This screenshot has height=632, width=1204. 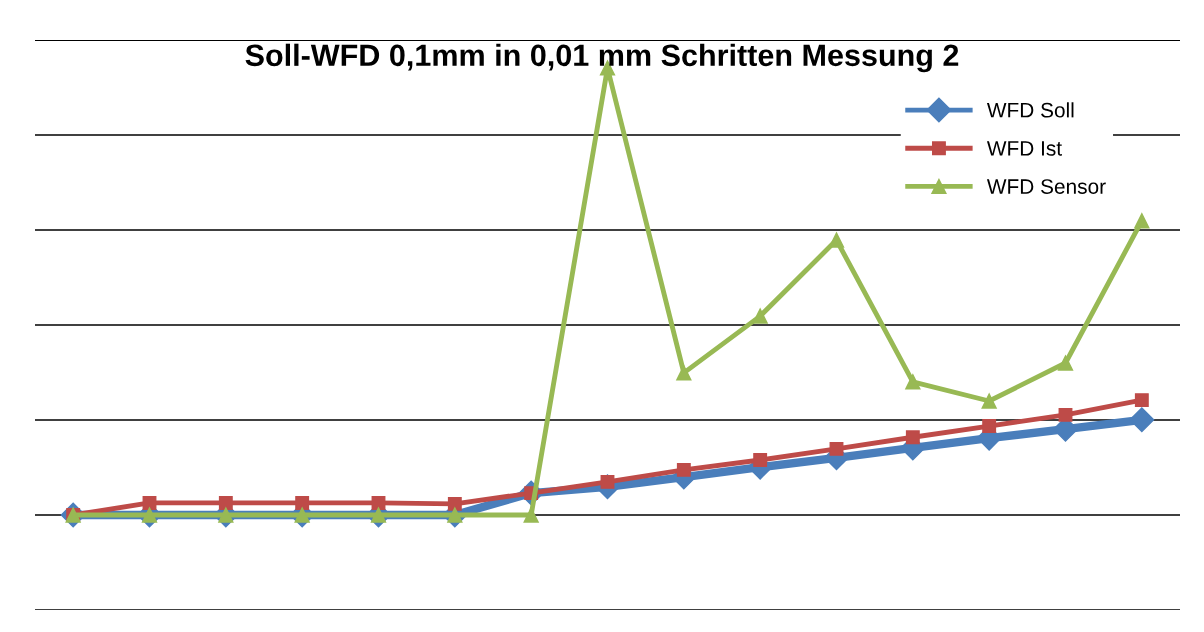 What do you see at coordinates (1024, 148) in the screenshot?
I see `legend-label: WFD Ist` at bounding box center [1024, 148].